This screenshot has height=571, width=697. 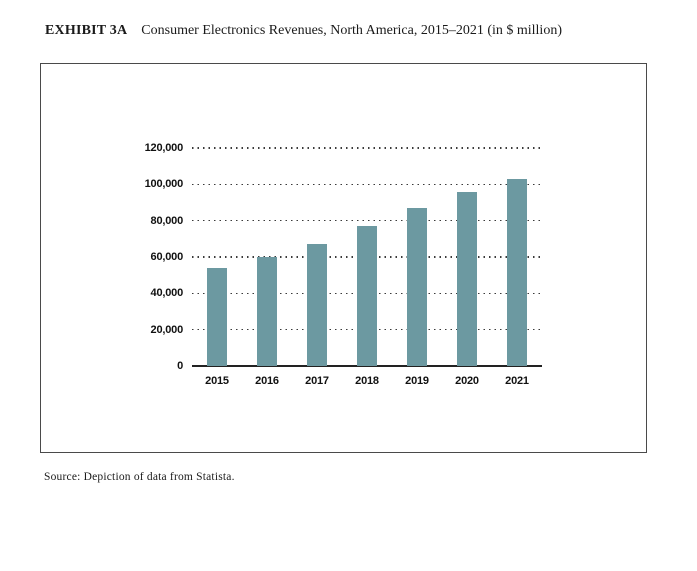 I want to click on x-tick-label: 2020, so click(x=467, y=381).